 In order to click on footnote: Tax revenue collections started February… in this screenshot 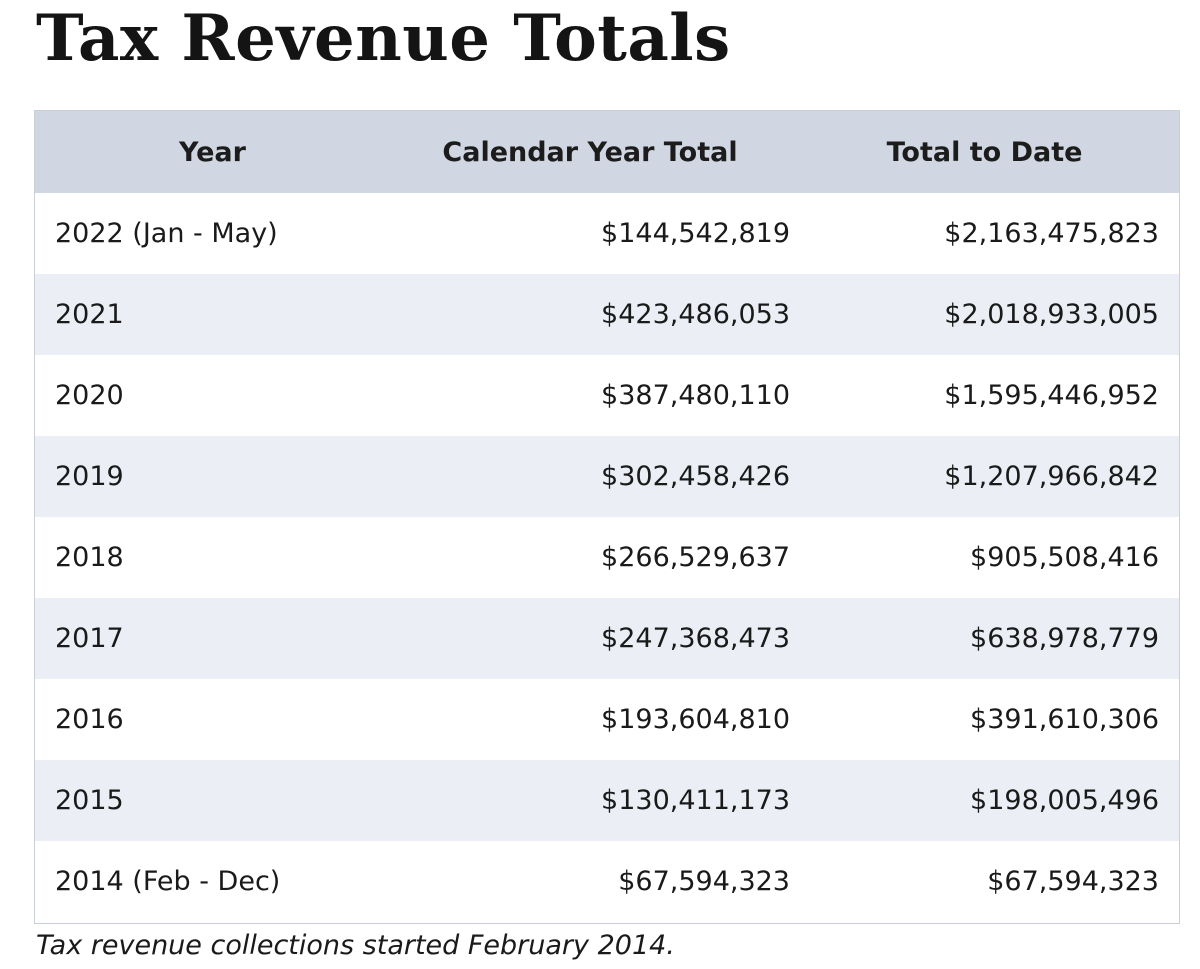, I will do `click(355, 945)`.